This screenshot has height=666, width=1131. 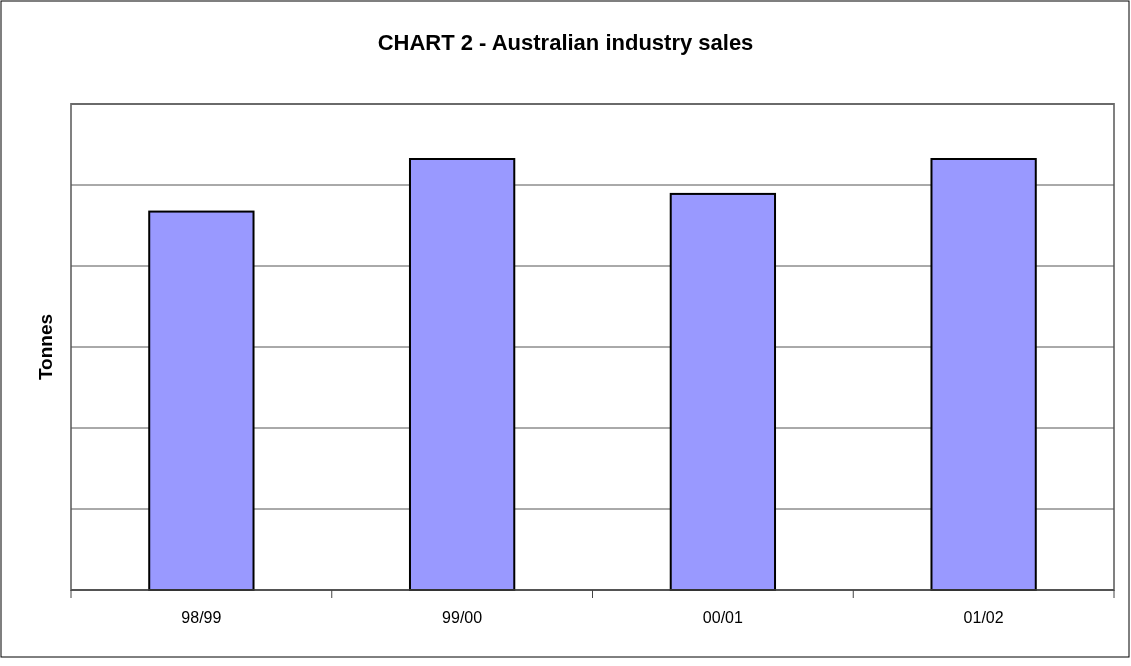 I want to click on x-tick-label: 01/02, so click(x=983, y=617).